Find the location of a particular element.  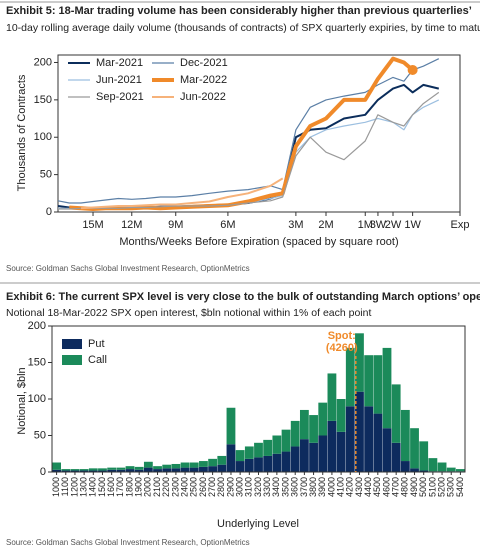

x-tick-label: 4900 is located at coordinates (414, 487).